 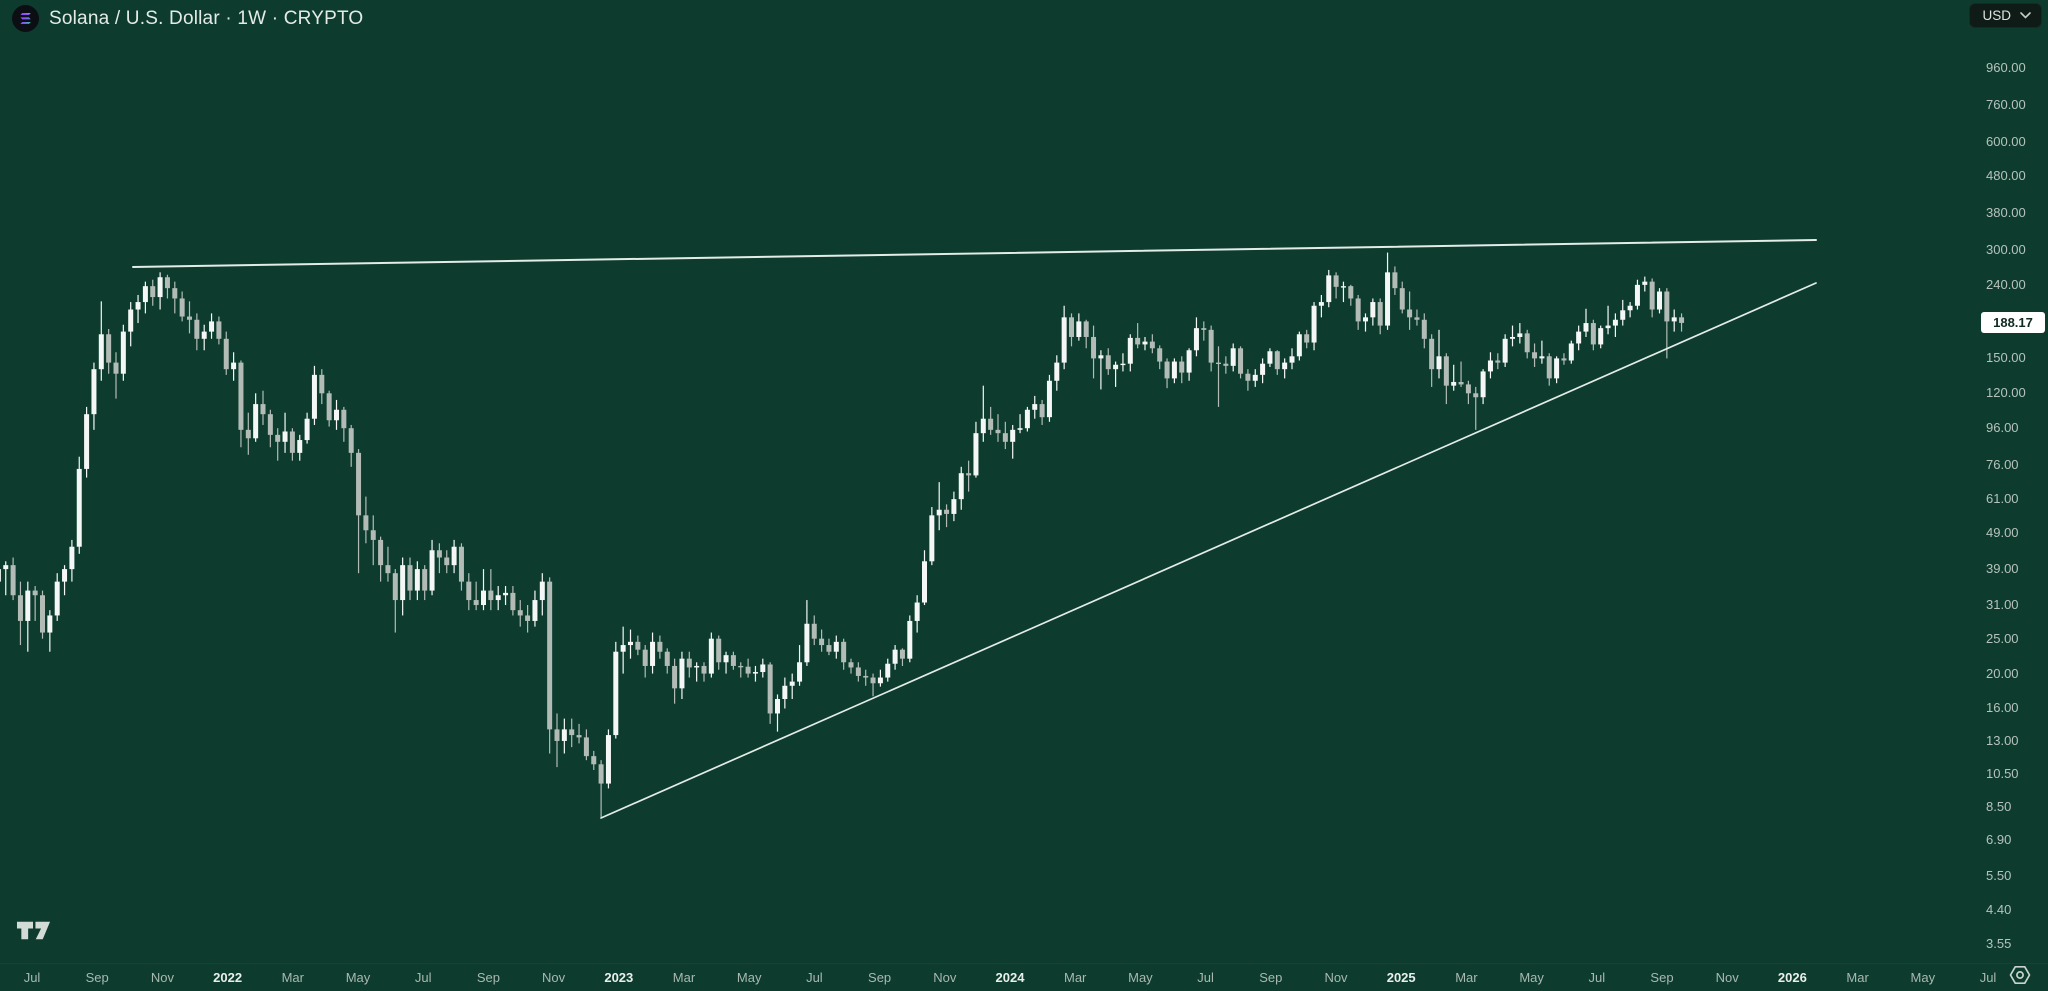 I want to click on symbol-legend: Solana / U.S. Dollar · 1W · CRYPTO, so click(x=187, y=18).